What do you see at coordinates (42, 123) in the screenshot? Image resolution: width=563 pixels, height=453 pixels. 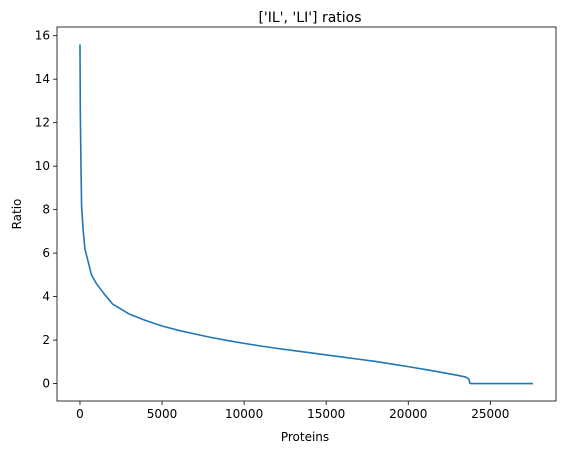 I see `y-tick-label: 12` at bounding box center [42, 123].